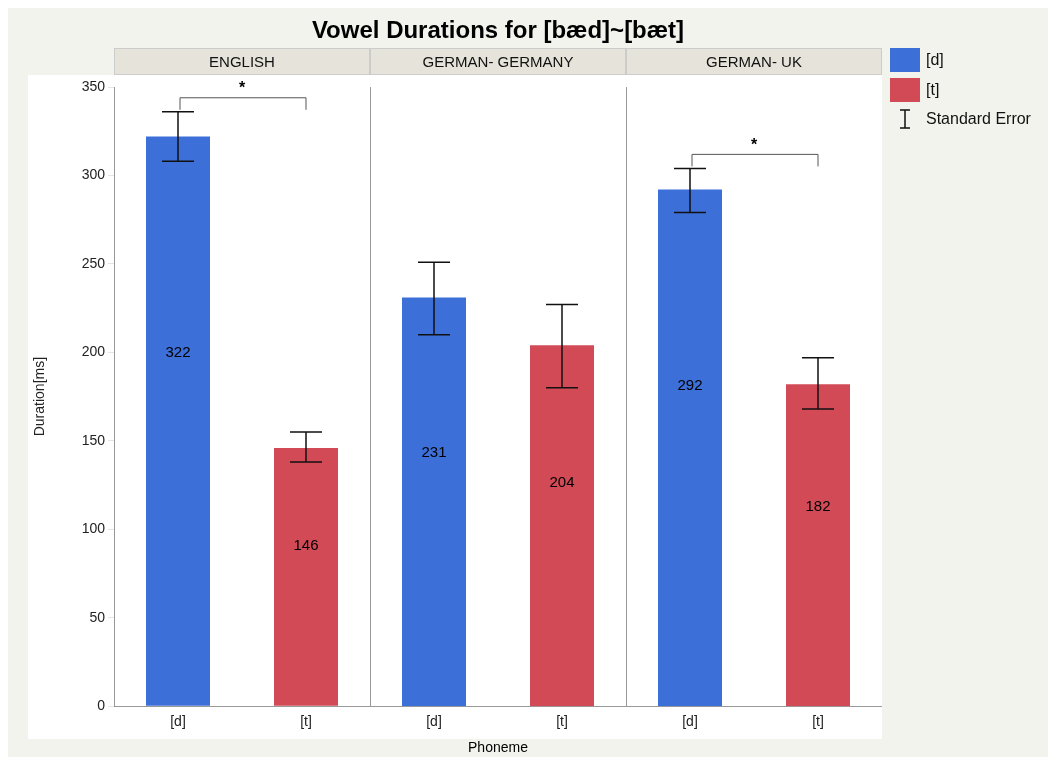 The image size is (1056, 765). What do you see at coordinates (93, 85) in the screenshot?
I see `y-tick-label: 350` at bounding box center [93, 85].